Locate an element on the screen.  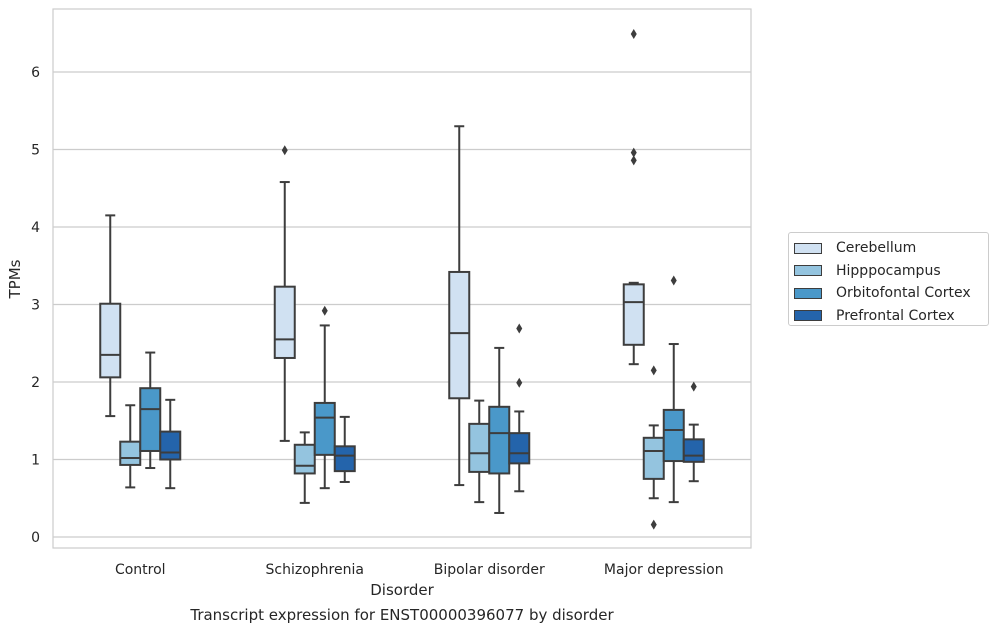
legend-item-cerebellum: Cerebellum is located at coordinates (891, 248).